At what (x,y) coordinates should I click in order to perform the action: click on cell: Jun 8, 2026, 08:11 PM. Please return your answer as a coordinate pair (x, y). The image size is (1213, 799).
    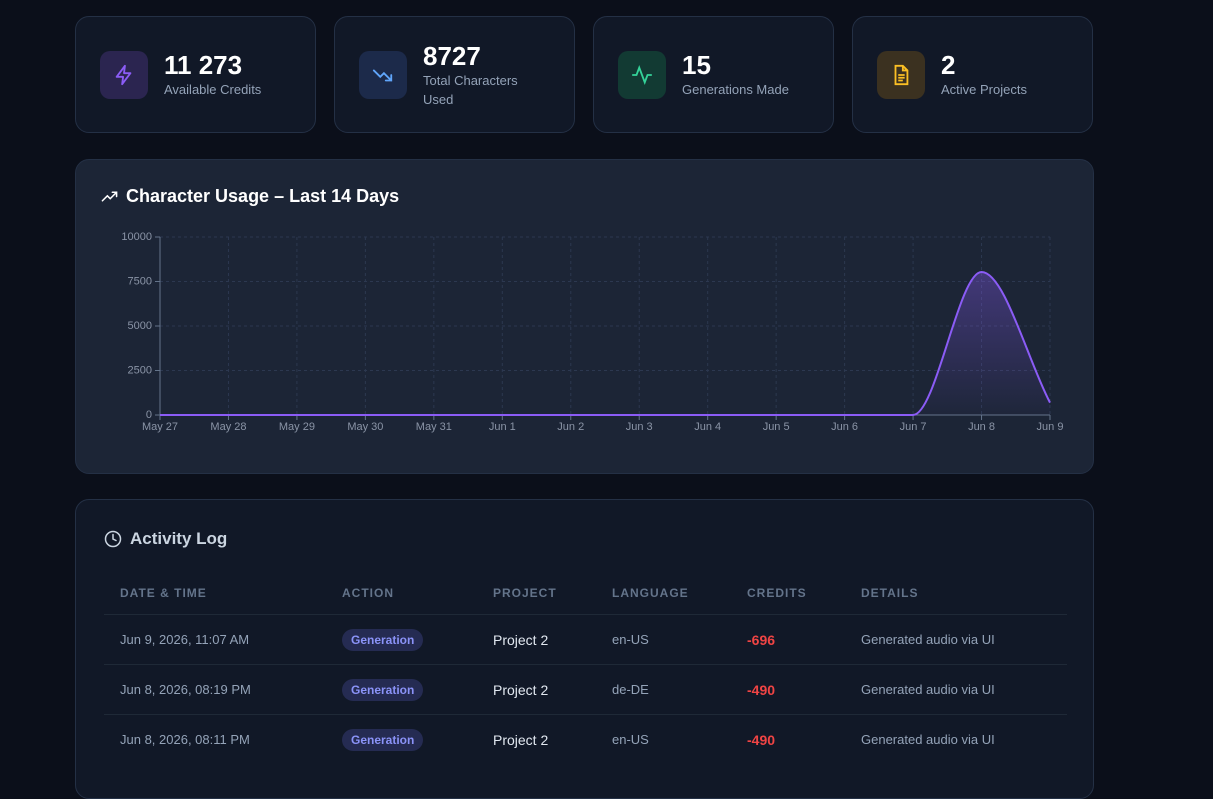
    Looking at the image, I should click on (185, 739).